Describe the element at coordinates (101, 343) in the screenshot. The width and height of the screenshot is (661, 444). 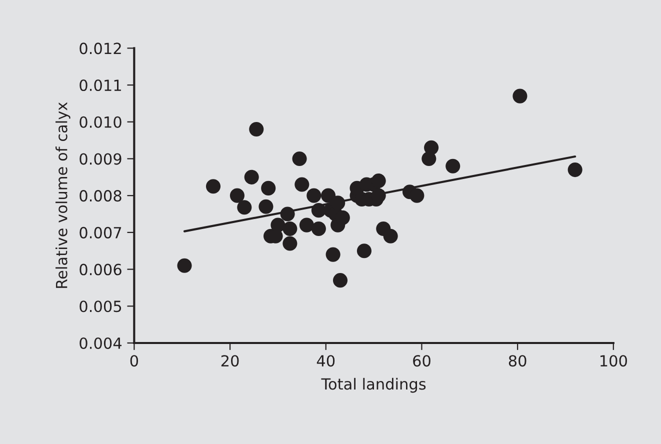
I see `y-tick-label: 0.004` at that location.